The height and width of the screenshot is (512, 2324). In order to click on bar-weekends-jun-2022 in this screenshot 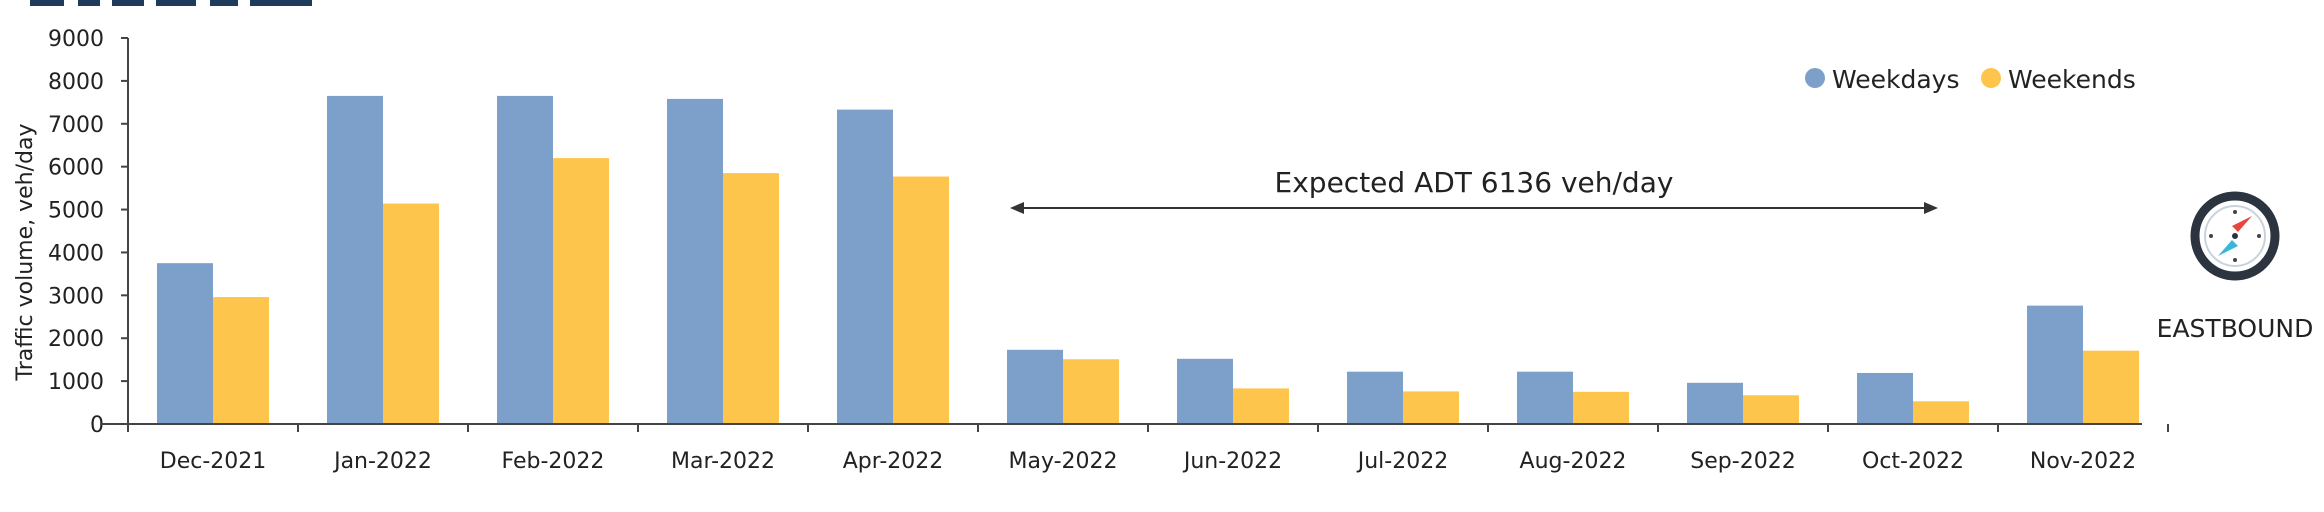, I will do `click(1261, 406)`.